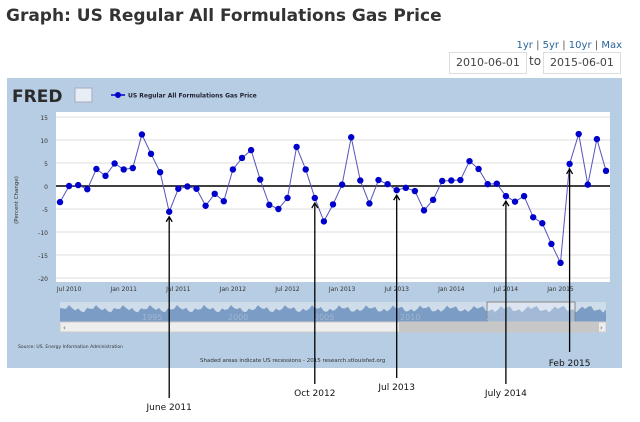 This screenshot has height=422, width=640. I want to click on y-tick-label: 0, so click(46, 187).